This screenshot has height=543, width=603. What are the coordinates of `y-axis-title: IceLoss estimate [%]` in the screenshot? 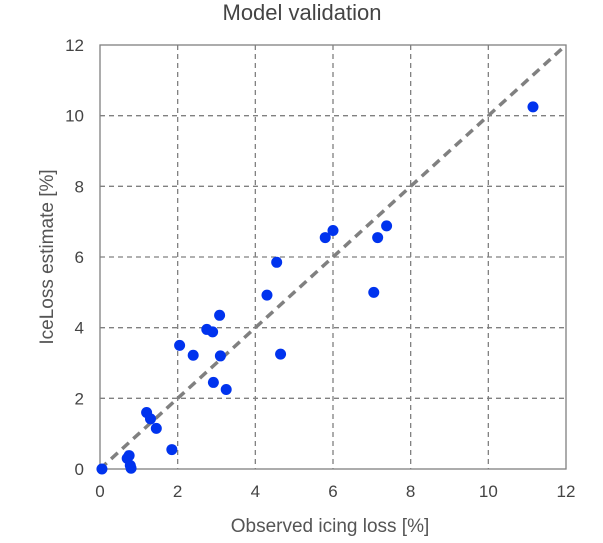 It's located at (47, 256).